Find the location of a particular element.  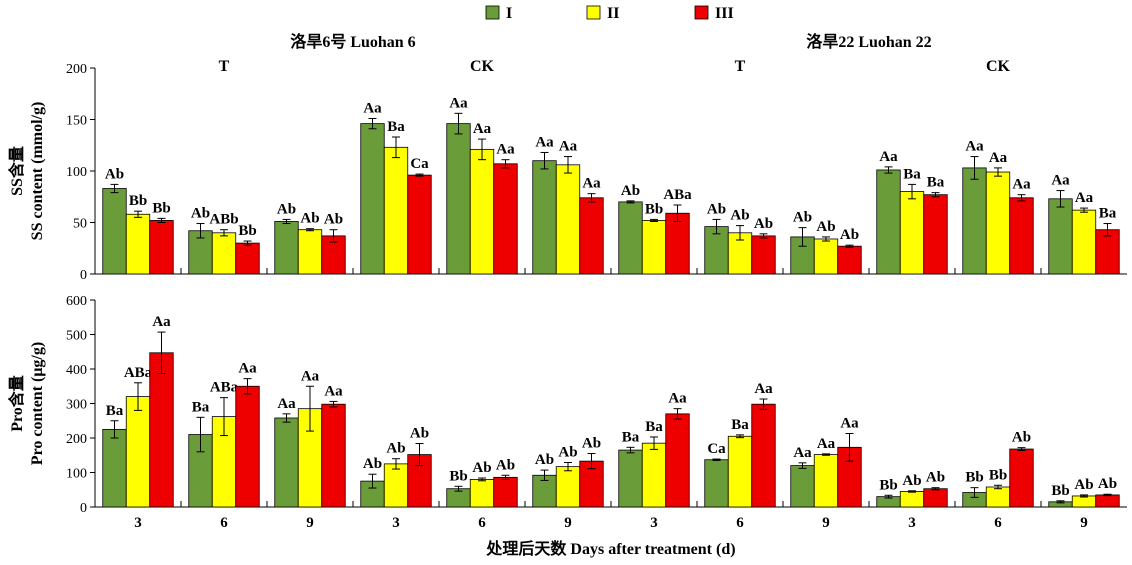

y-tick-label: 400 is located at coordinates (76, 370).